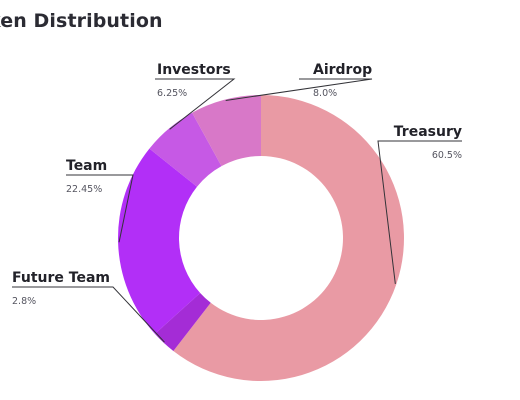  Describe the element at coordinates (61, 278) in the screenshot. I see `label-future-team: Future Team` at that location.